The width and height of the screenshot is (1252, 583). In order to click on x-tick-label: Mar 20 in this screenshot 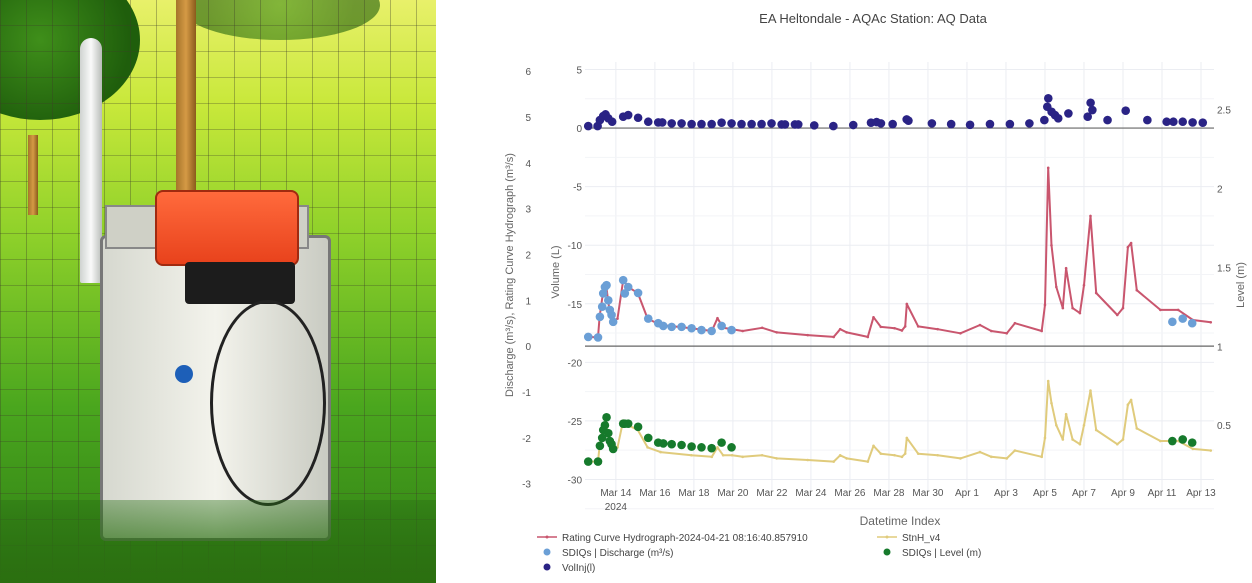, I will do `click(733, 493)`.